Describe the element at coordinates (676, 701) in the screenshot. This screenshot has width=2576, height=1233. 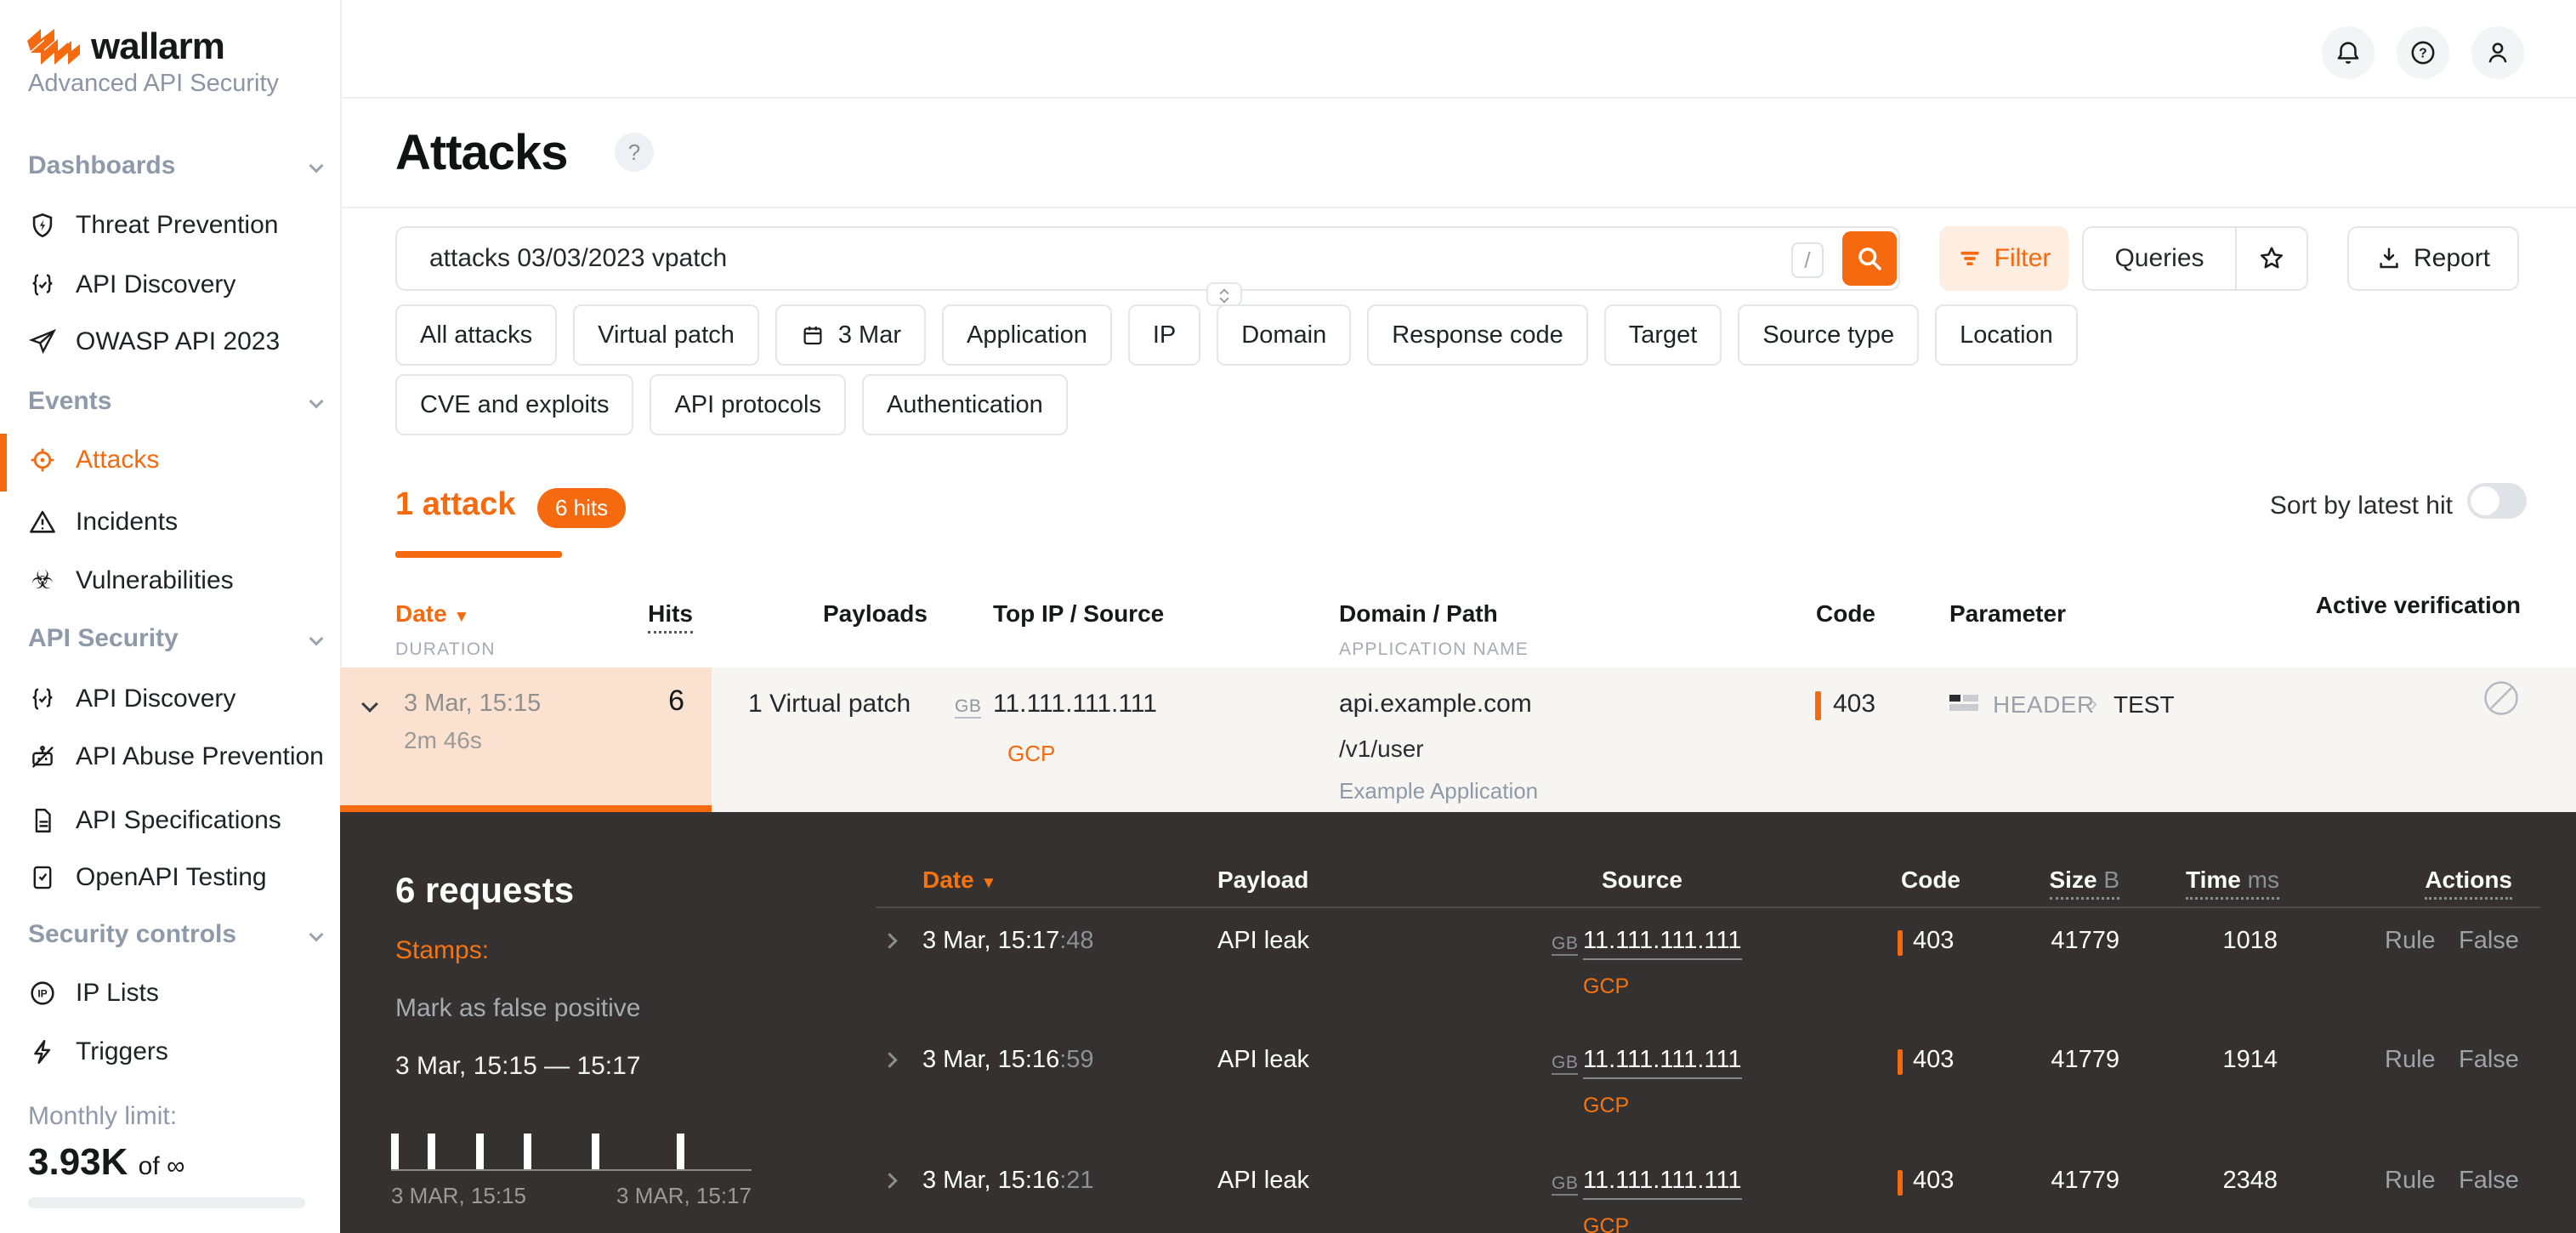
I see `attack-hits: 6` at that location.